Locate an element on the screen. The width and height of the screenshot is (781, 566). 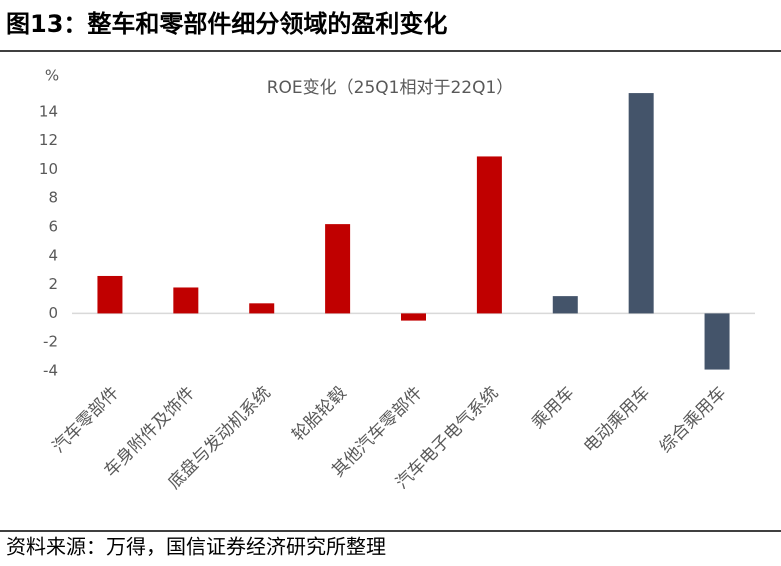
x-tick-label: 汽车零部件 is located at coordinates (86, 420).